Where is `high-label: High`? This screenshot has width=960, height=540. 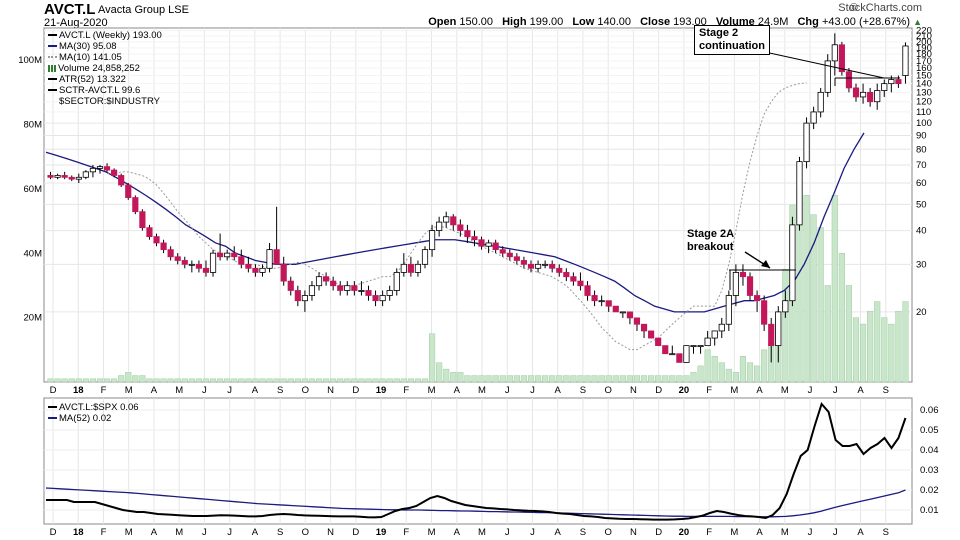
high-label: High is located at coordinates (514, 22).